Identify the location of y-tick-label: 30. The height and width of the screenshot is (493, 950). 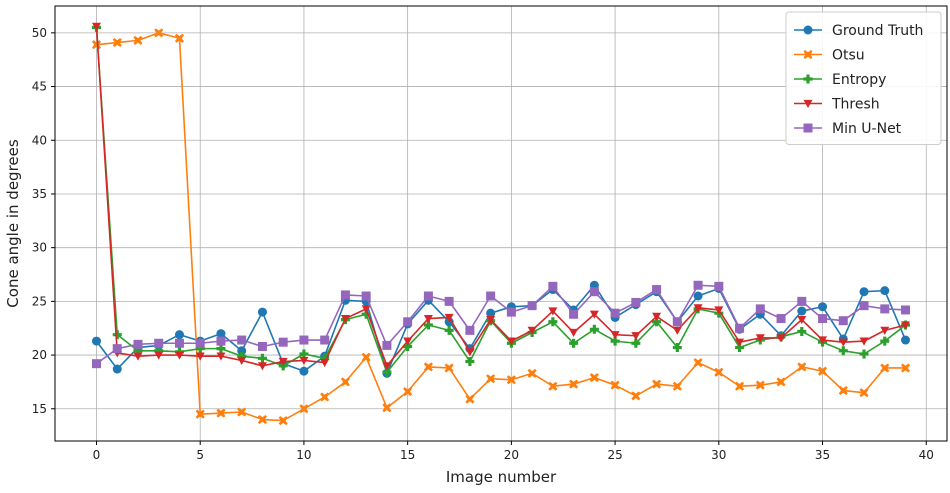
(39, 248).